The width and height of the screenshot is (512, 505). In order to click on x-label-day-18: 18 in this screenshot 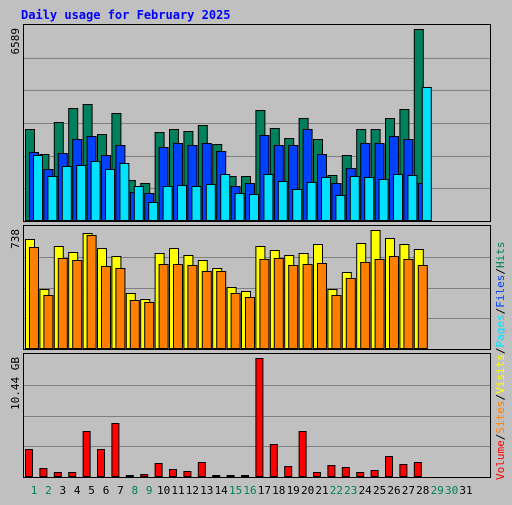, I will do `click(278, 490)`.